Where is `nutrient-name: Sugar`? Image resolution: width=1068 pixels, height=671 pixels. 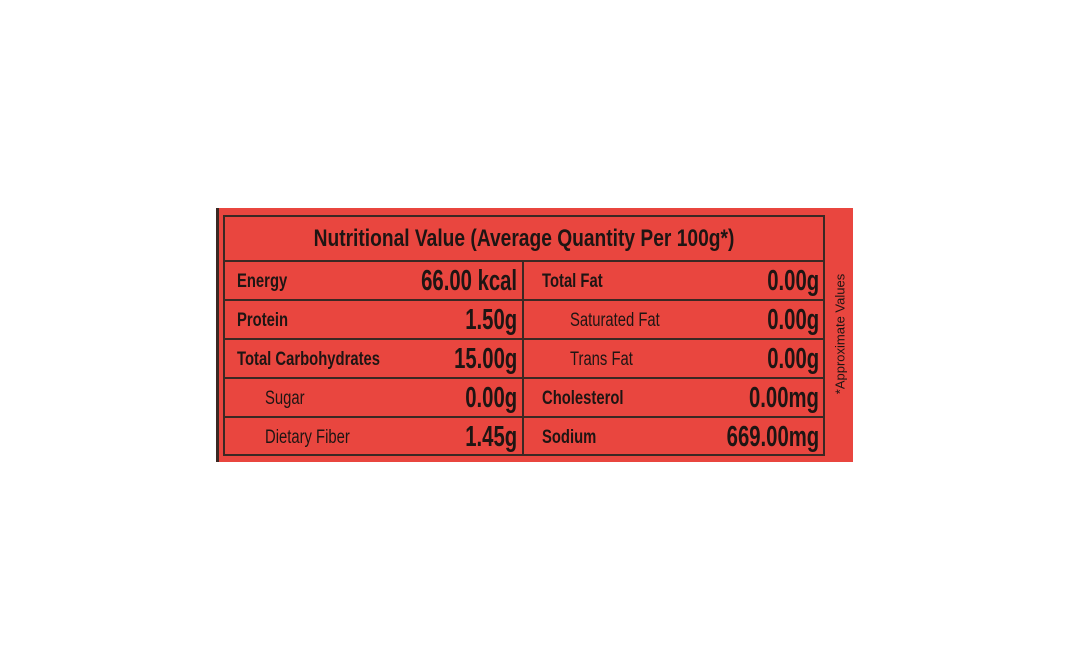
nutrient-name: Sugar is located at coordinates (285, 398).